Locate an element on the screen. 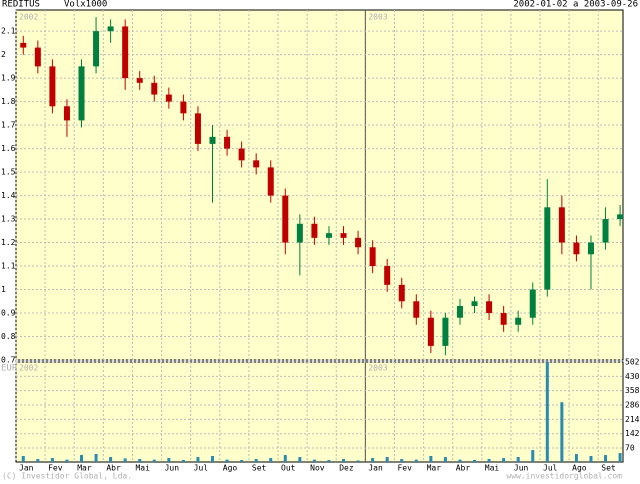 The width and height of the screenshot is (640, 484). x-tick-label: Jan is located at coordinates (26, 468).